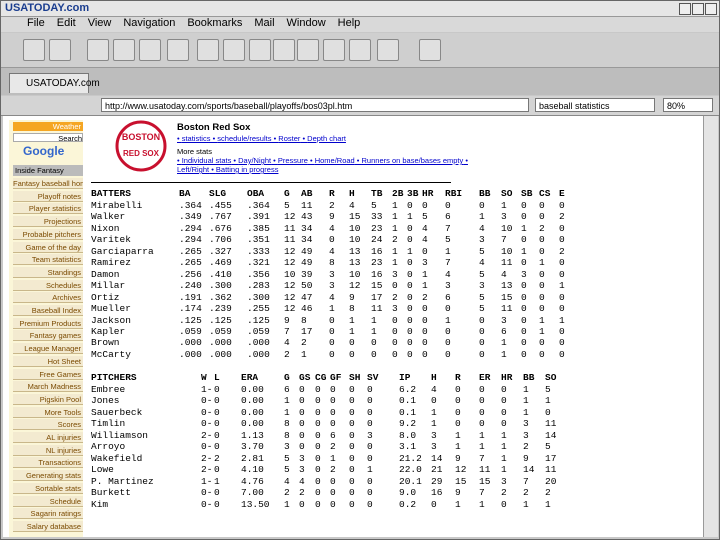  What do you see at coordinates (305, 377) in the screenshot?
I see `column-header: GS` at bounding box center [305, 377].